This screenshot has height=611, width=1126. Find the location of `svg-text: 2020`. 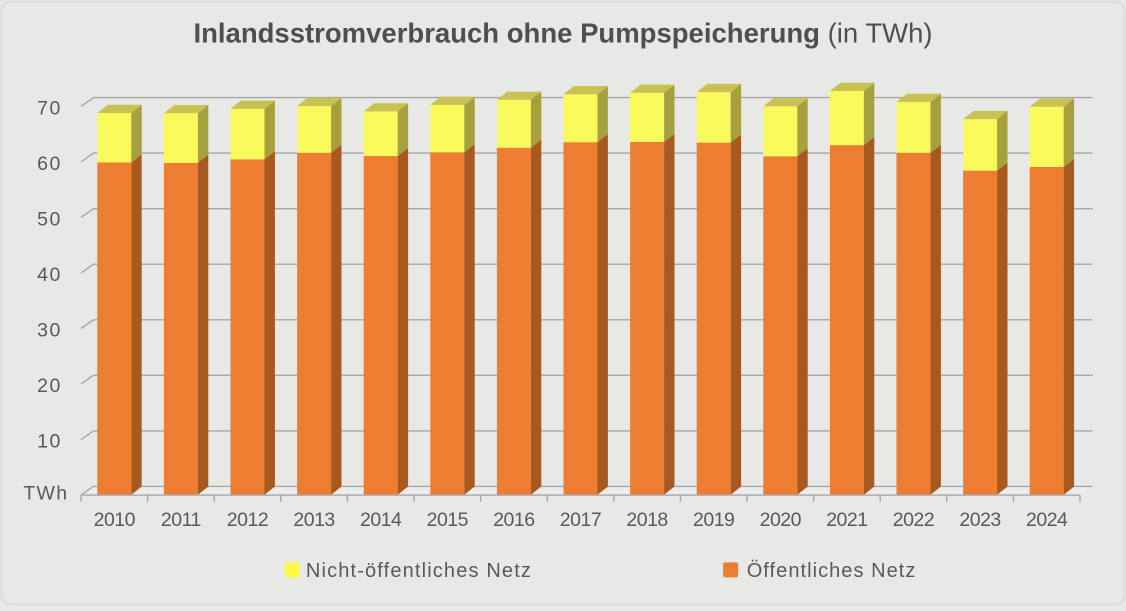

svg-text: 2020 is located at coordinates (781, 520).